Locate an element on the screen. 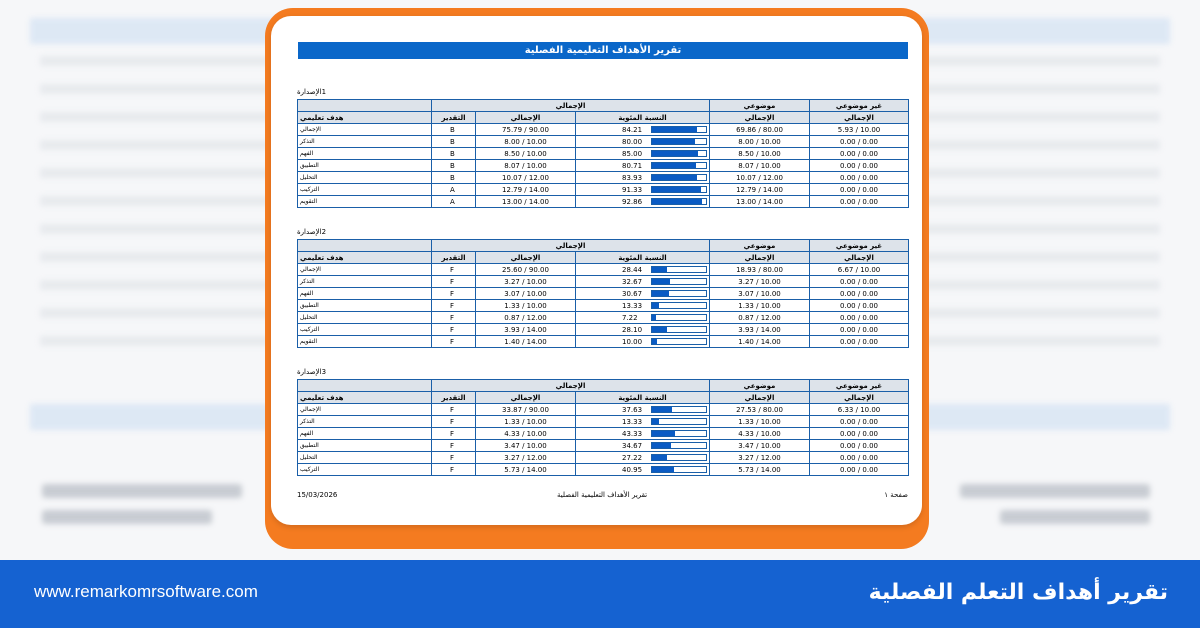 The image size is (1200, 628). grade-cell: A is located at coordinates (453, 189).